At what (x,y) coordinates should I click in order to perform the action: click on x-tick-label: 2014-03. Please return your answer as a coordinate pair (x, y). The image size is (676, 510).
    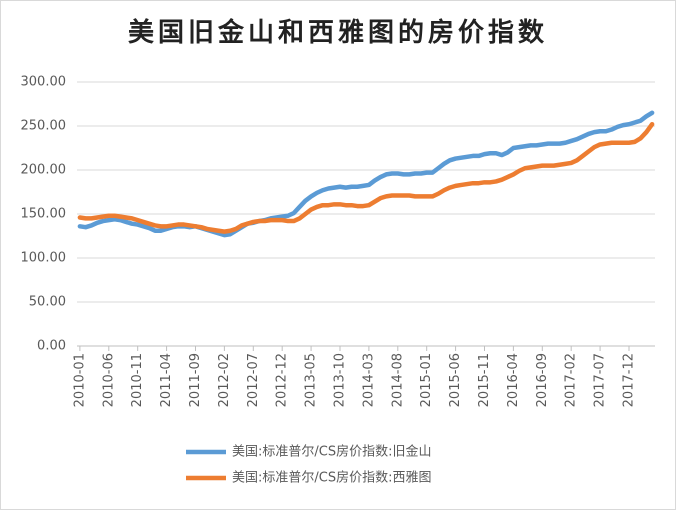
    Looking at the image, I should click on (368, 380).